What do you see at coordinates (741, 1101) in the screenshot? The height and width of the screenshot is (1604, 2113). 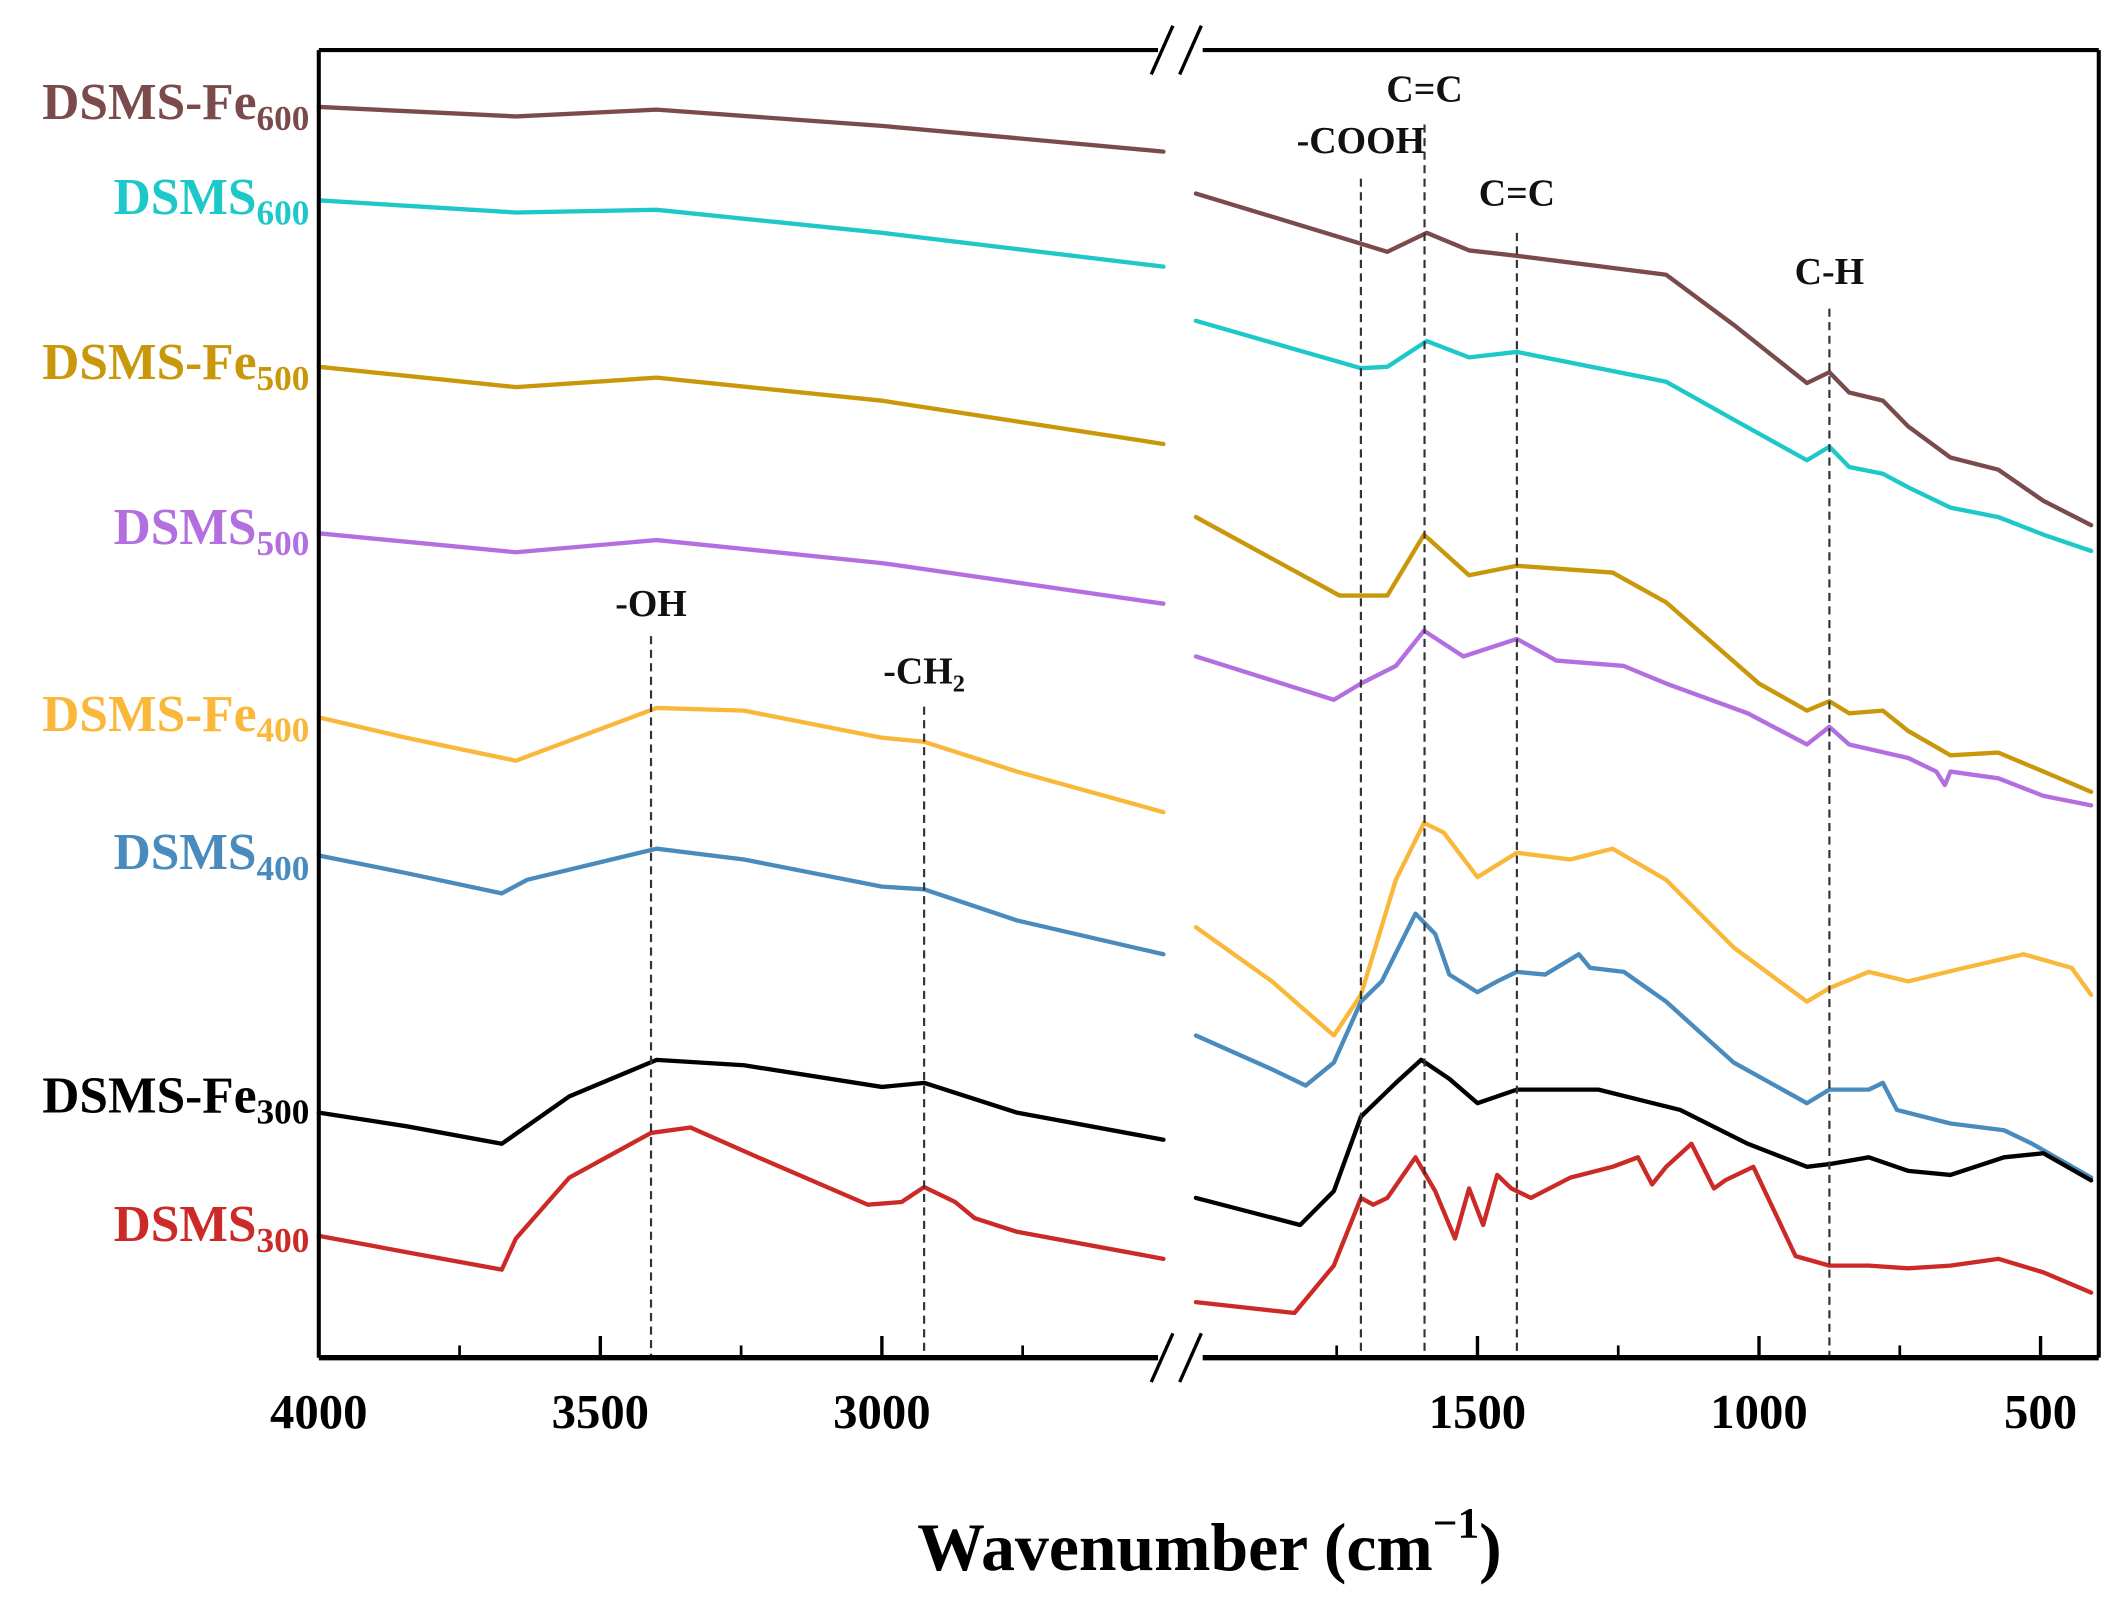 I see `series-line-dsms-fe300-left` at bounding box center [741, 1101].